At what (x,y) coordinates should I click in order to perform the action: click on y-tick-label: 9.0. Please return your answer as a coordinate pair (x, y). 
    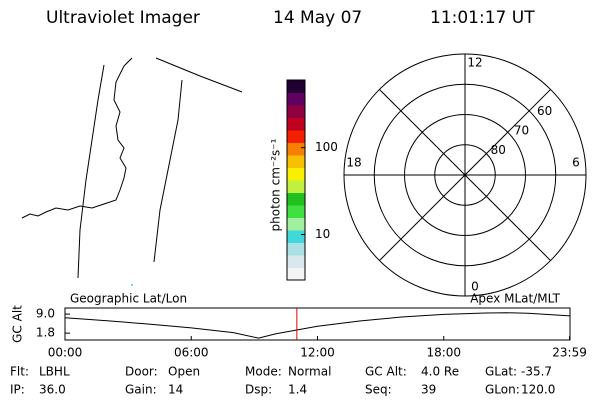
    Looking at the image, I should click on (45, 314).